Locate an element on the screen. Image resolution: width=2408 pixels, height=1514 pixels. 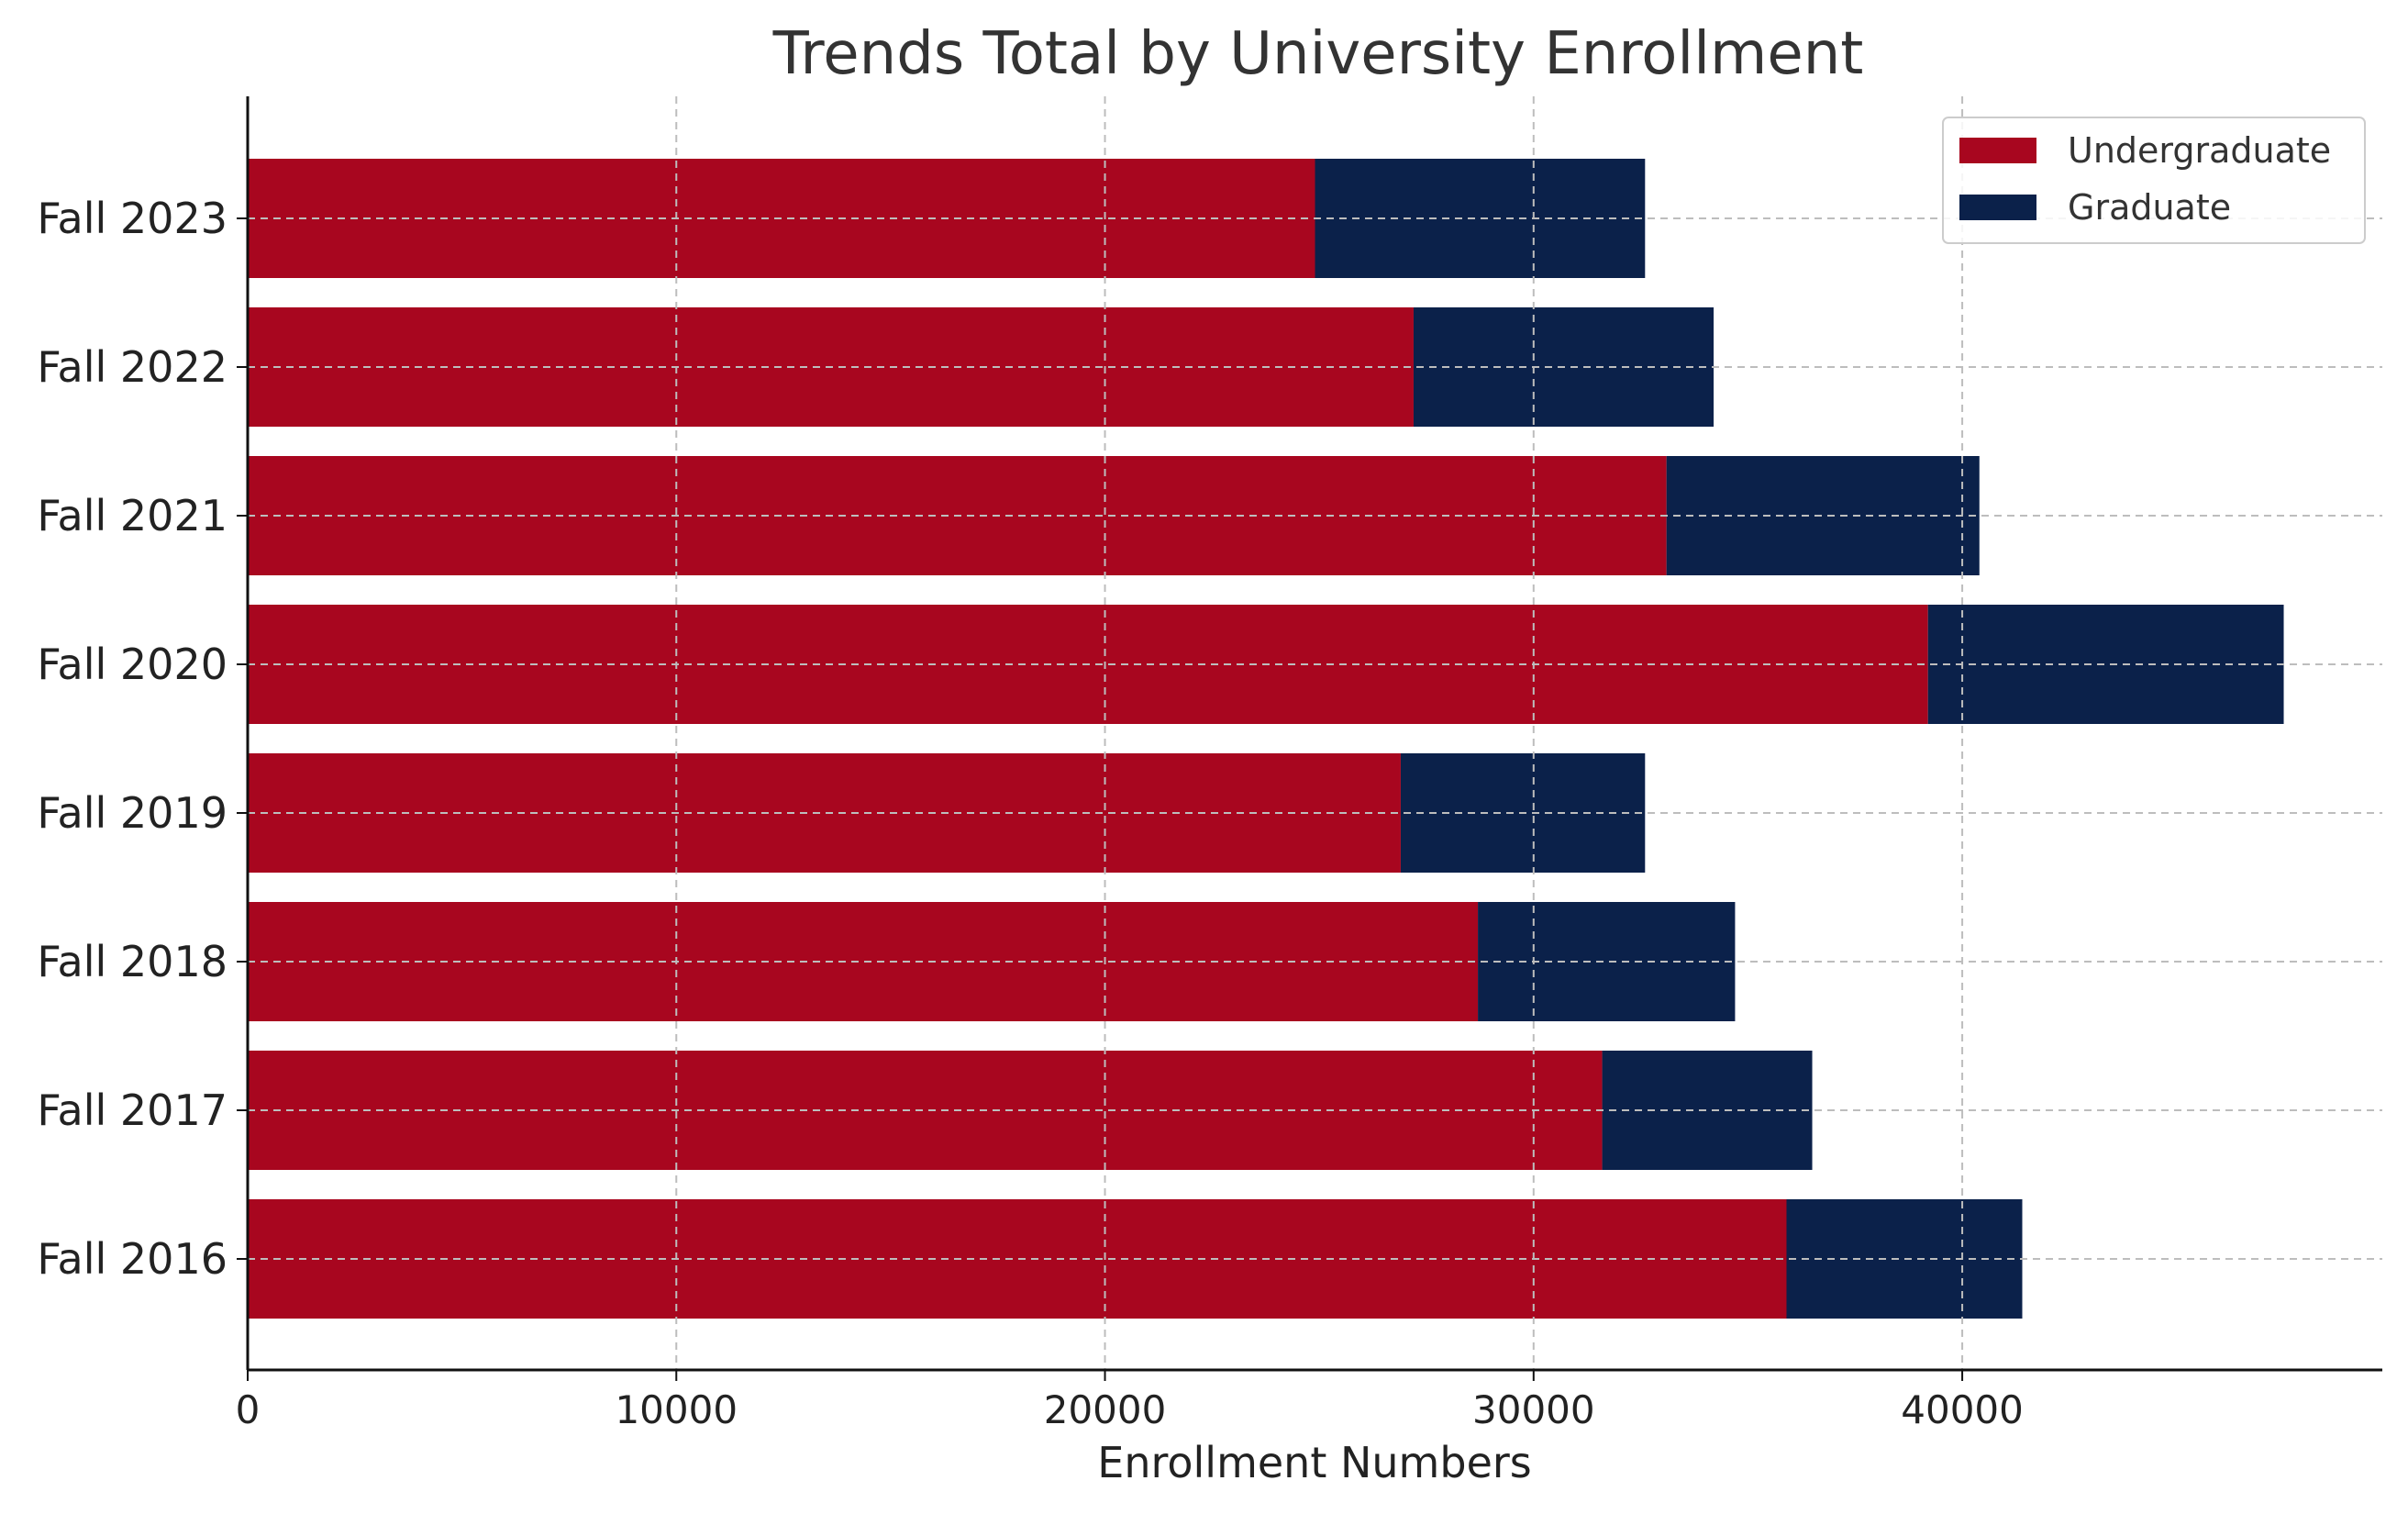
y-tick-label: Fall 2021 is located at coordinates (132, 515).